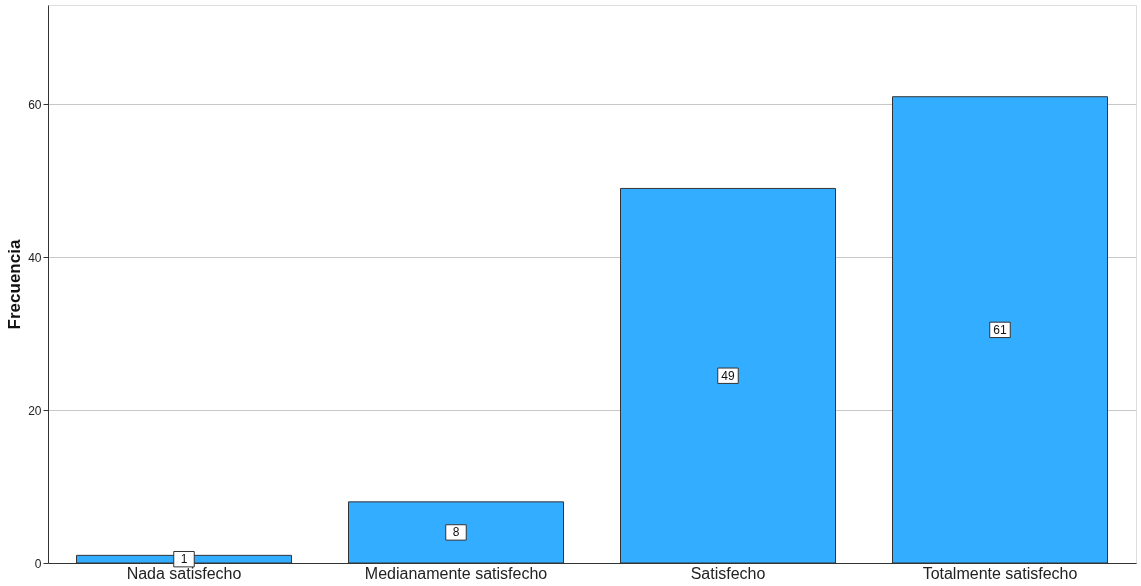 The width and height of the screenshot is (1141, 586). I want to click on y-tick-label: 60, so click(35, 104).